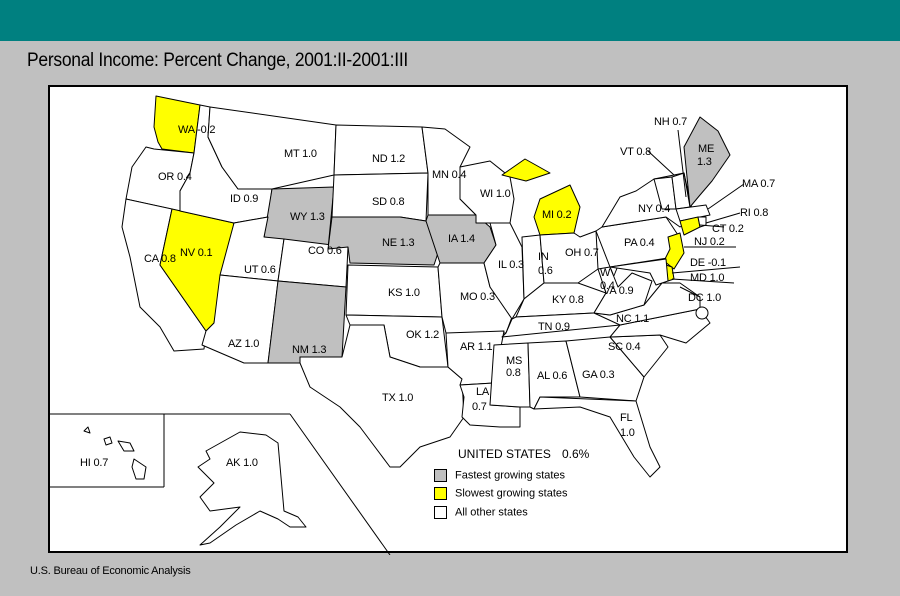 Image resolution: width=900 pixels, height=596 pixels. Describe the element at coordinates (575, 454) in the screenshot. I see `us-total-value: 0.6%` at that location.